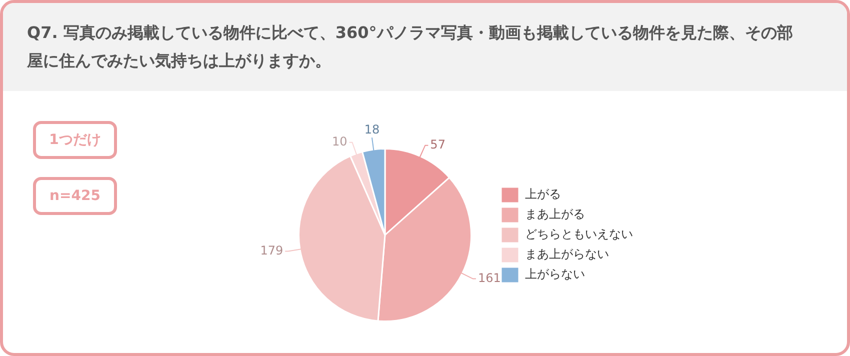 This screenshot has width=850, height=356. I want to click on data-label: 10, so click(340, 141).